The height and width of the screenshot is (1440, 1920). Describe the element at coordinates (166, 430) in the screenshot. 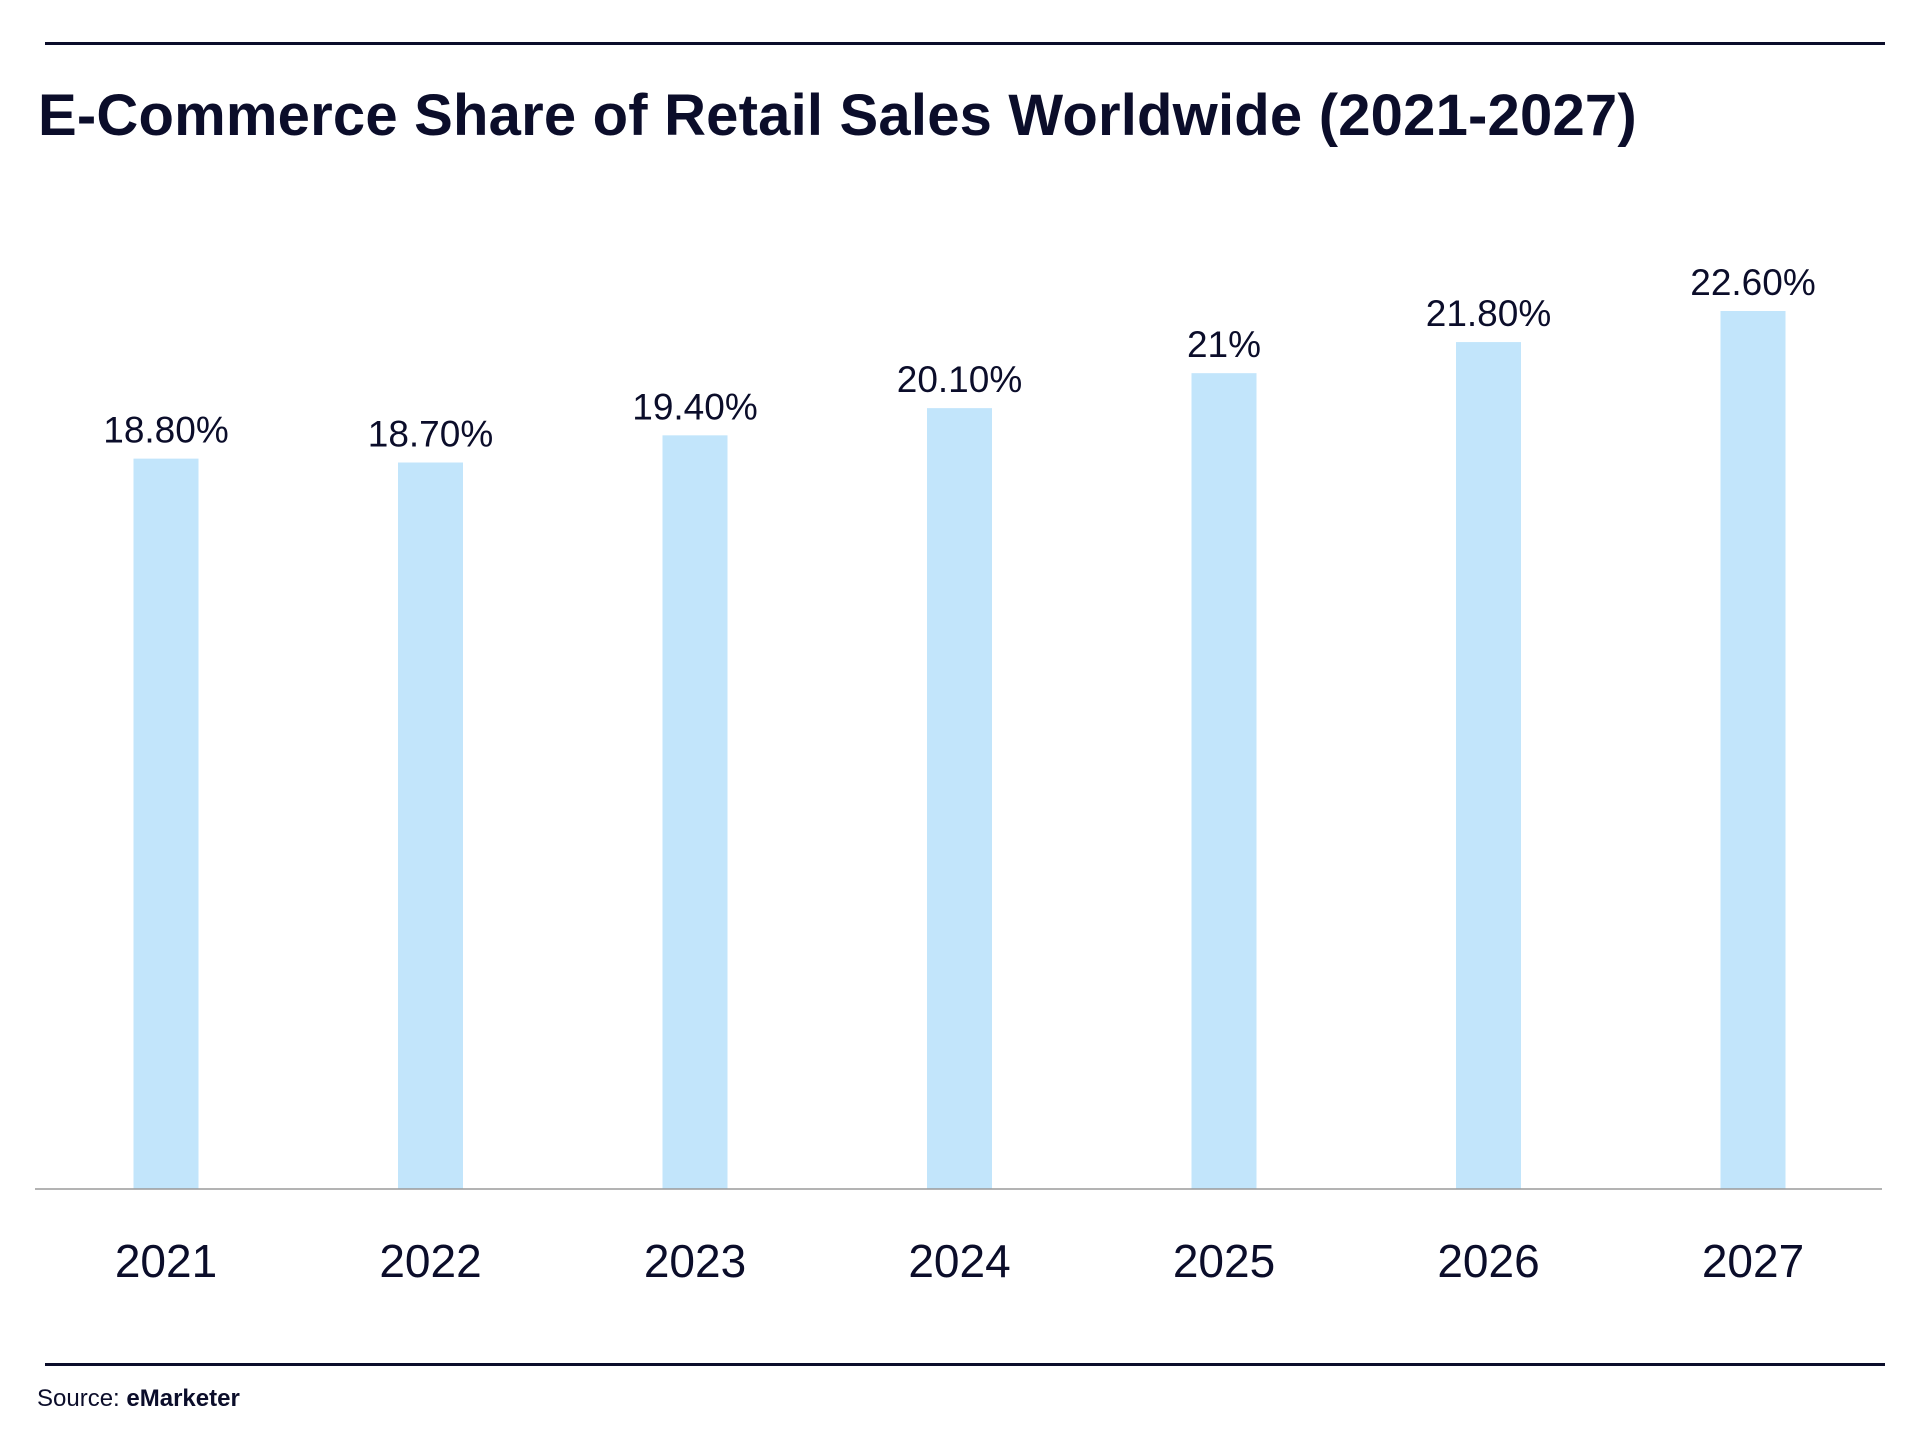

I see `data-label-2021: 18.80%` at that location.